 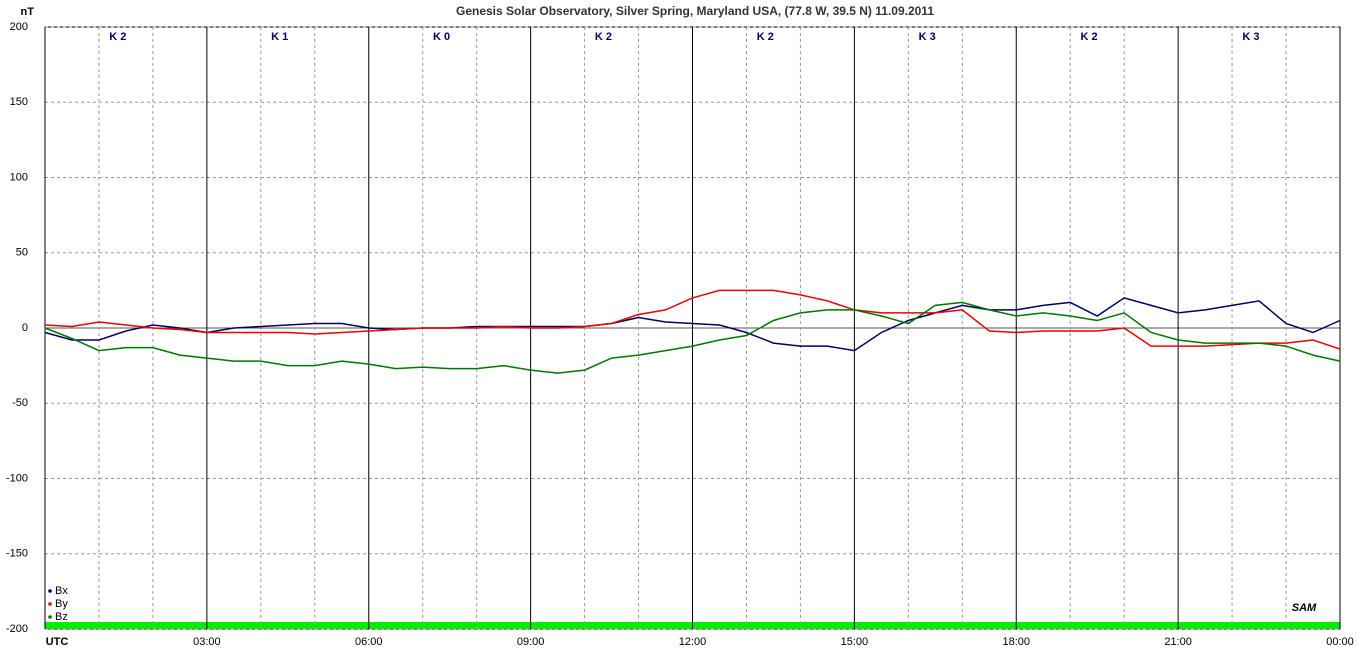 I want to click on x-tick-label: 03:00, so click(x=207, y=642).